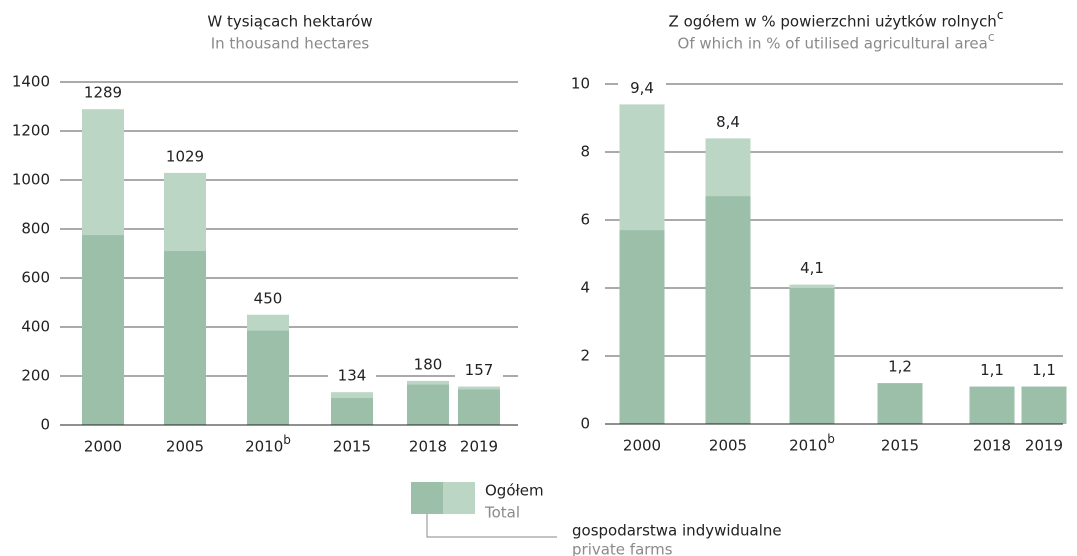 The image size is (1077, 556). Describe the element at coordinates (459, 498) in the screenshot. I see `legend-swatch-total` at that location.